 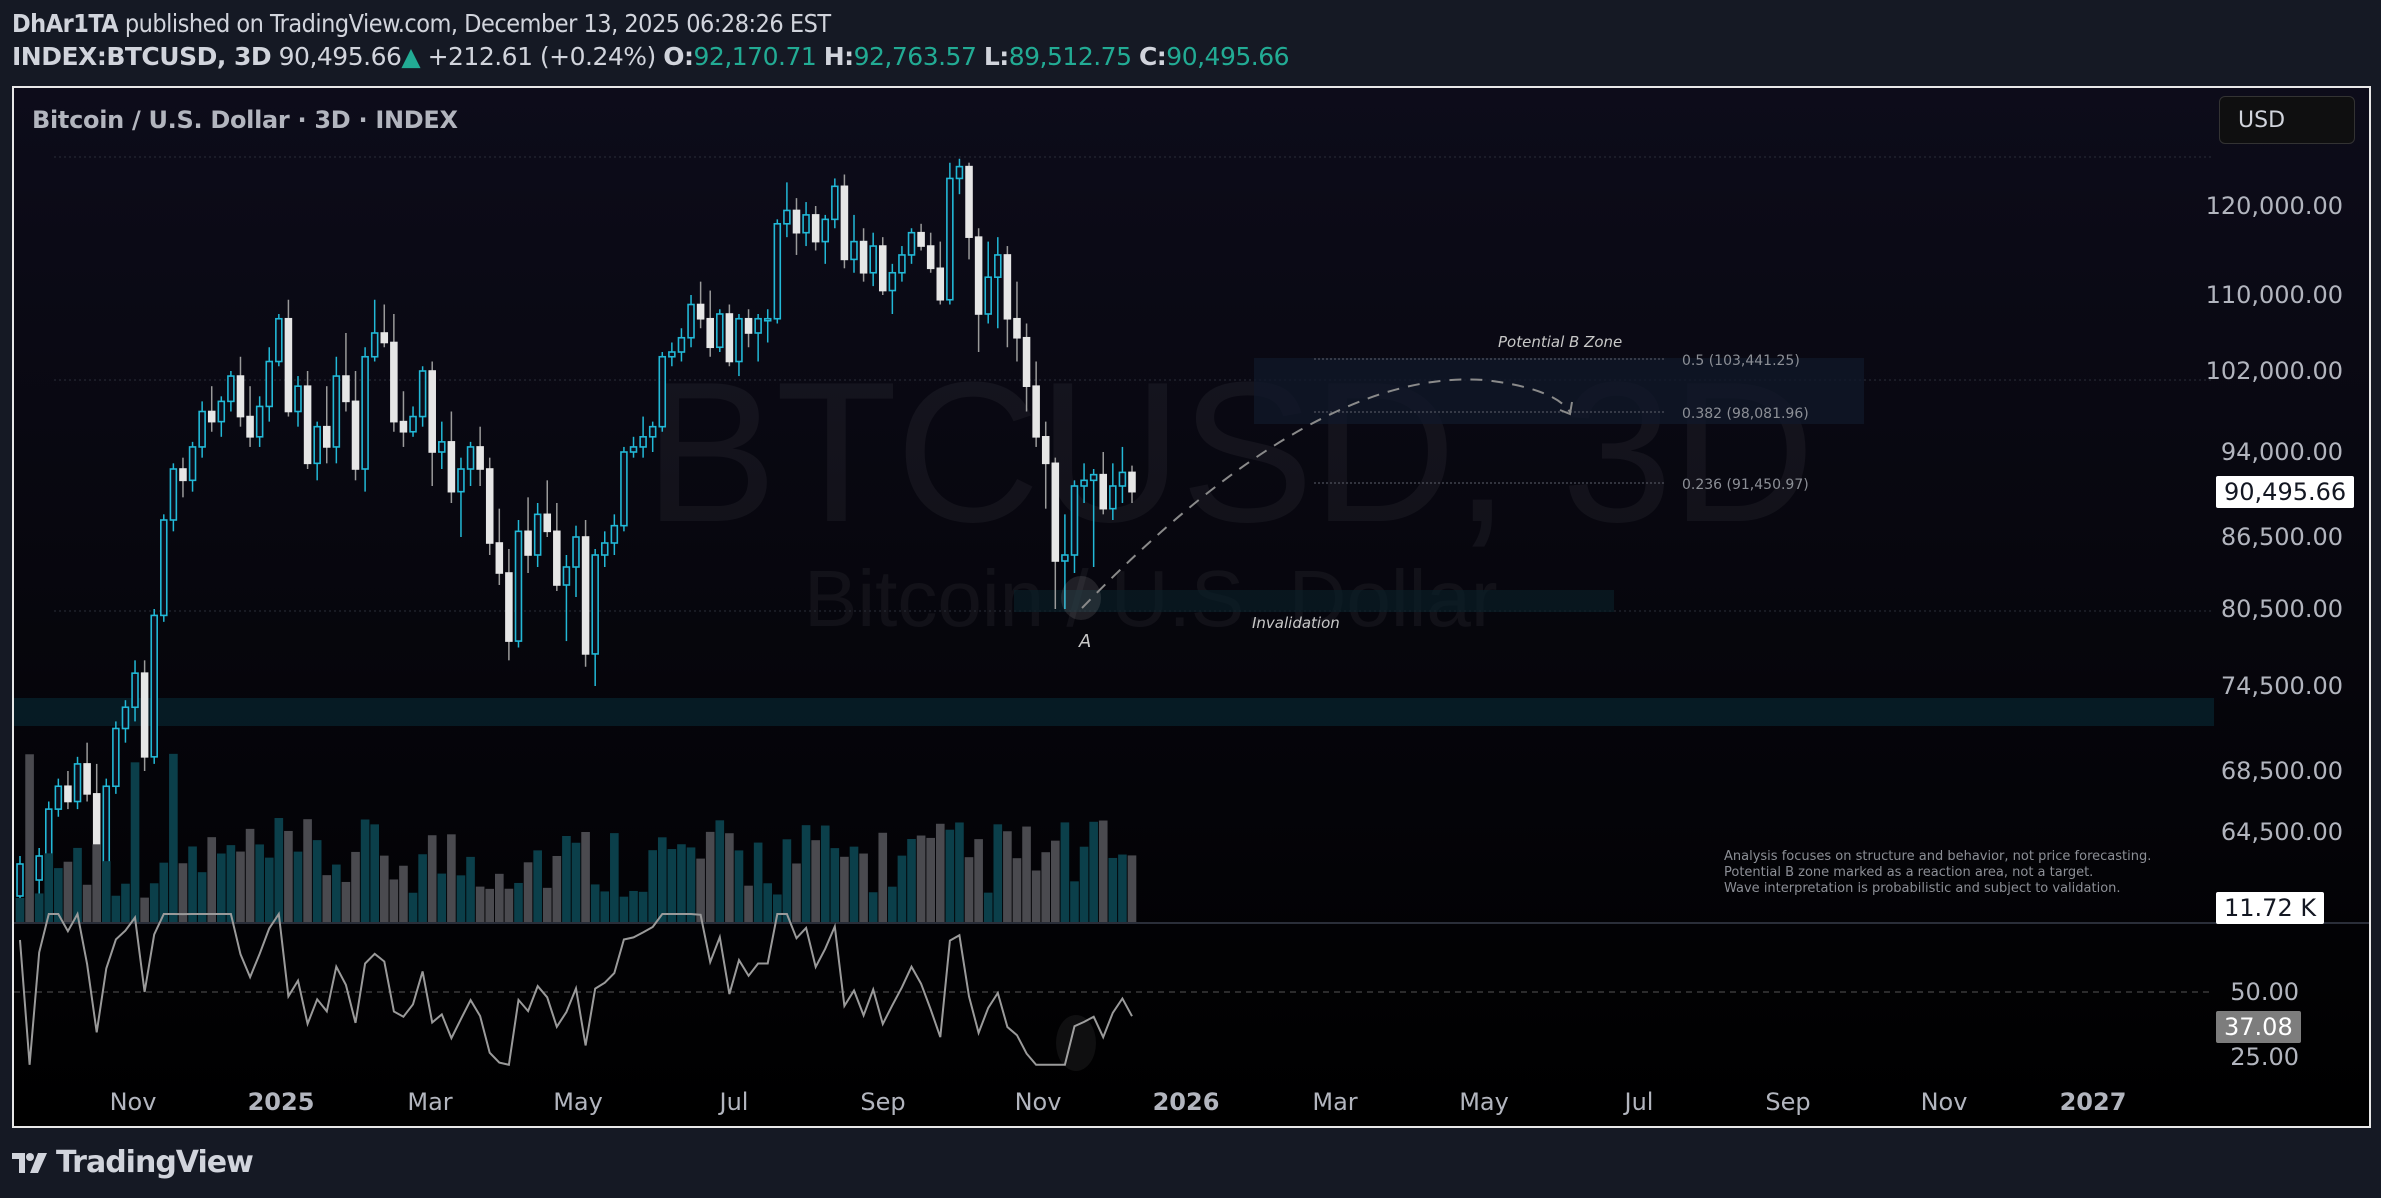 What do you see at coordinates (2270, 908) in the screenshot?
I see `volume-value-tag: 11.72 K` at bounding box center [2270, 908].